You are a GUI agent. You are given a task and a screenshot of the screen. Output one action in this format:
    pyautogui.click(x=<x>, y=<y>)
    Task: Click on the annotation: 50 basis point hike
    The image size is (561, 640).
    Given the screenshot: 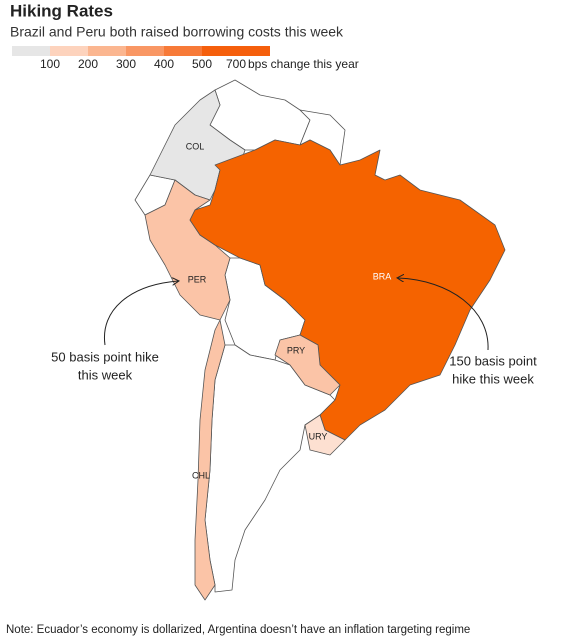 What is the action you would take?
    pyautogui.click(x=105, y=356)
    